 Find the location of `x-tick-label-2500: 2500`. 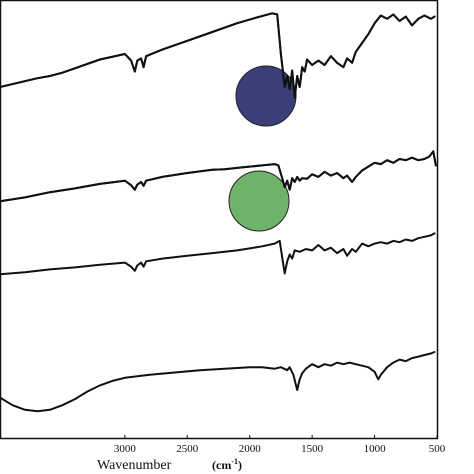

x-tick-label-2500: 2500 is located at coordinates (187, 449).